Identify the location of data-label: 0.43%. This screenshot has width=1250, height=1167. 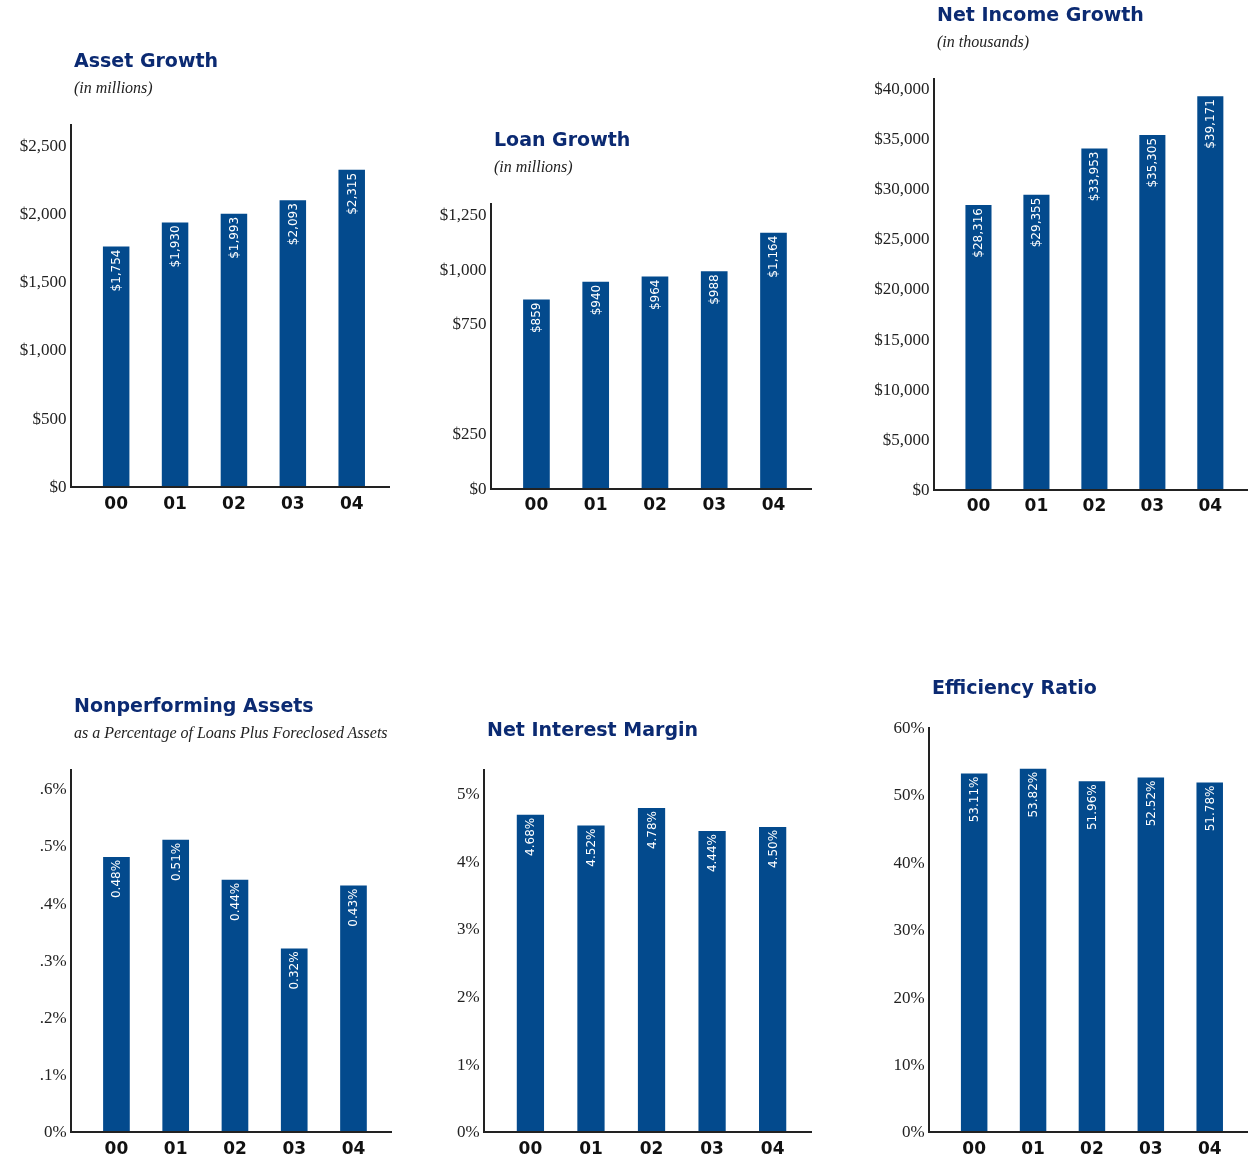
(353, 907).